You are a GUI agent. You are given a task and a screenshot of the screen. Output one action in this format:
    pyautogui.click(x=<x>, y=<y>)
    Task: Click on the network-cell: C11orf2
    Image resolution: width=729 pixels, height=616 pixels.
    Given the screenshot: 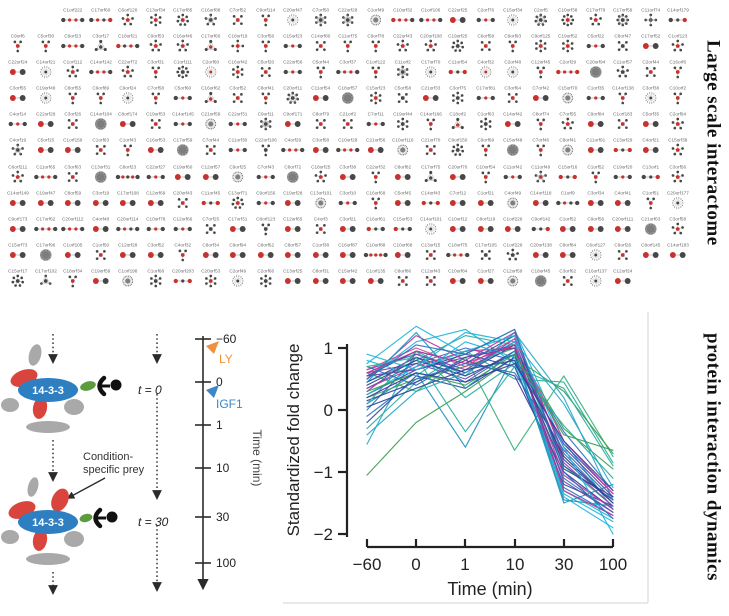 What is the action you would take?
    pyautogui.click(x=403, y=69)
    